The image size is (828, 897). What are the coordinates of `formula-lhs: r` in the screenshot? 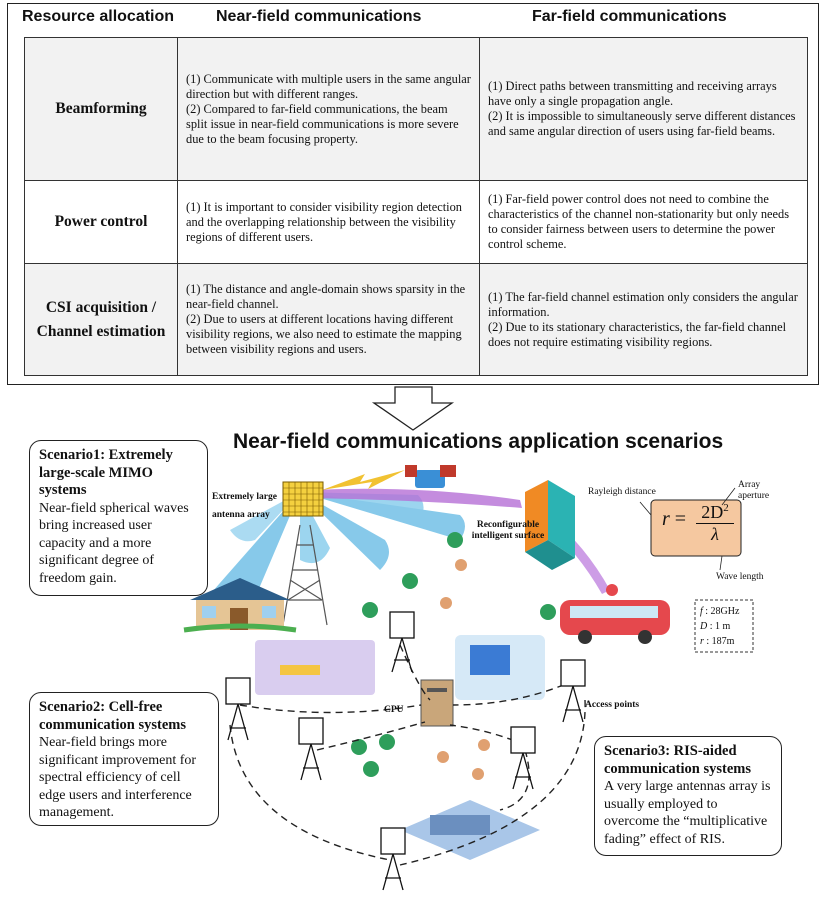 It's located at (666, 519).